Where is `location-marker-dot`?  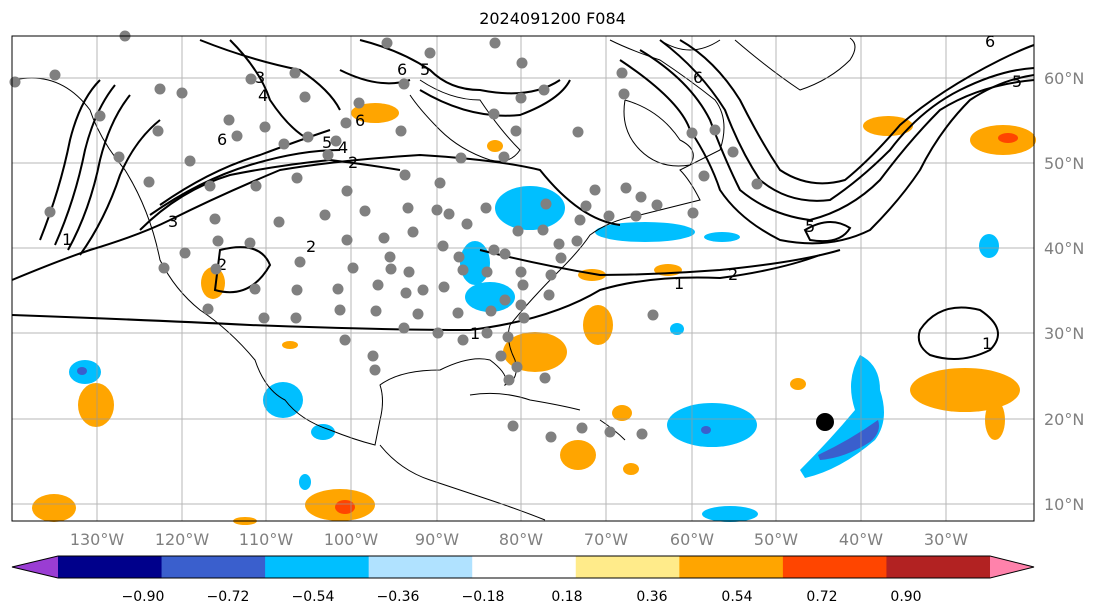
location-marker-dot is located at coordinates (825, 422).